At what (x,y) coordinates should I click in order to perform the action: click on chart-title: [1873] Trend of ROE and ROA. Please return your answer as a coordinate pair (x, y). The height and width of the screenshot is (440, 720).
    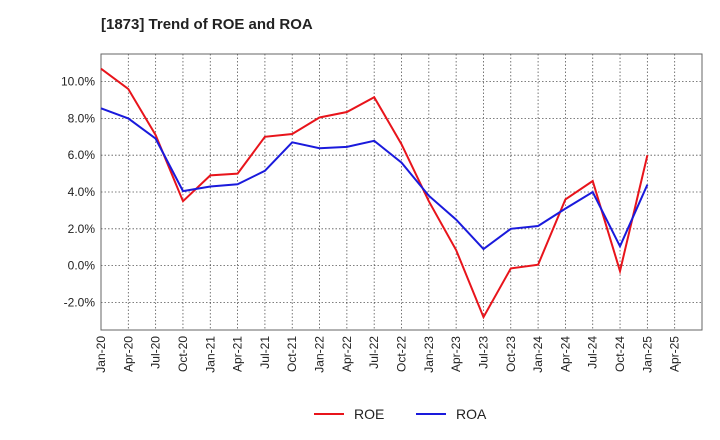
    Looking at the image, I should click on (207, 24).